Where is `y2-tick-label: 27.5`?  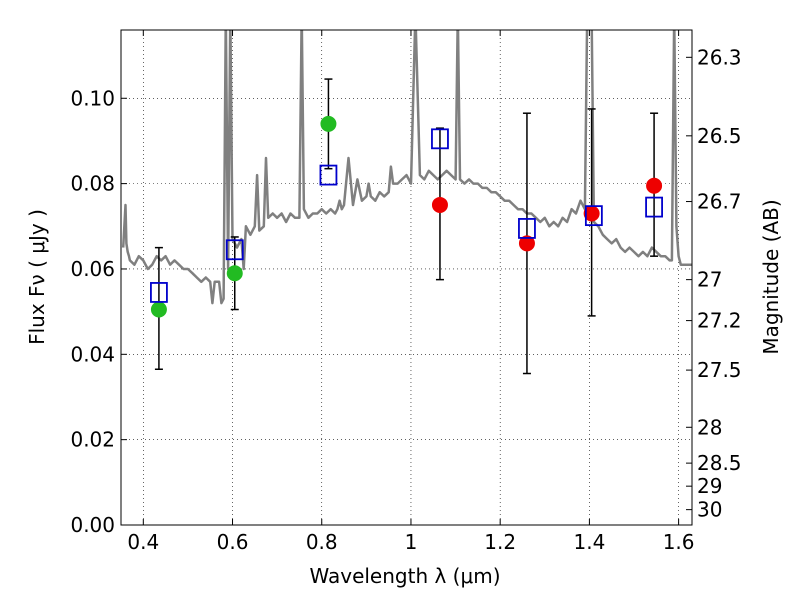 y2-tick-label: 27.5 is located at coordinates (719, 370).